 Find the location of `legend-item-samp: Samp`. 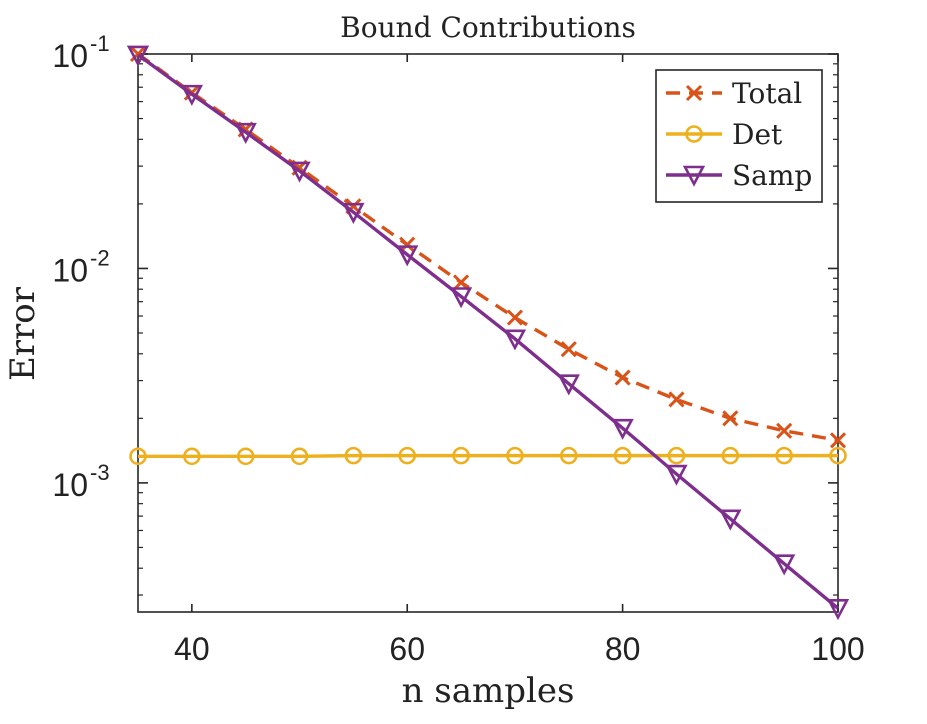

legend-item-samp: Samp is located at coordinates (739, 175).